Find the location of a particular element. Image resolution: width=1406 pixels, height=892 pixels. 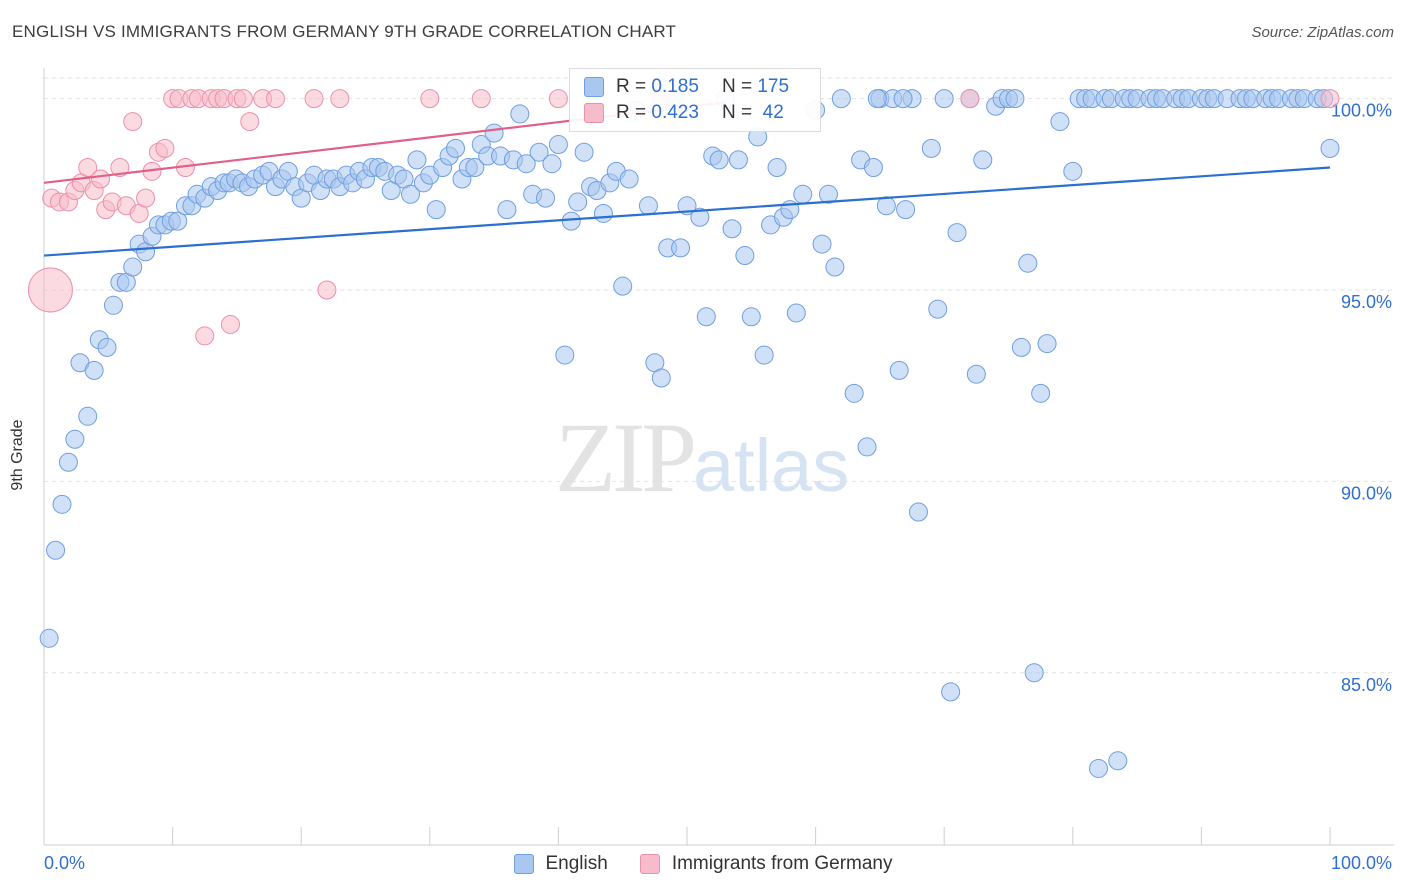

stats-row-english: R = 0.185 N = 175 is located at coordinates (686, 87).